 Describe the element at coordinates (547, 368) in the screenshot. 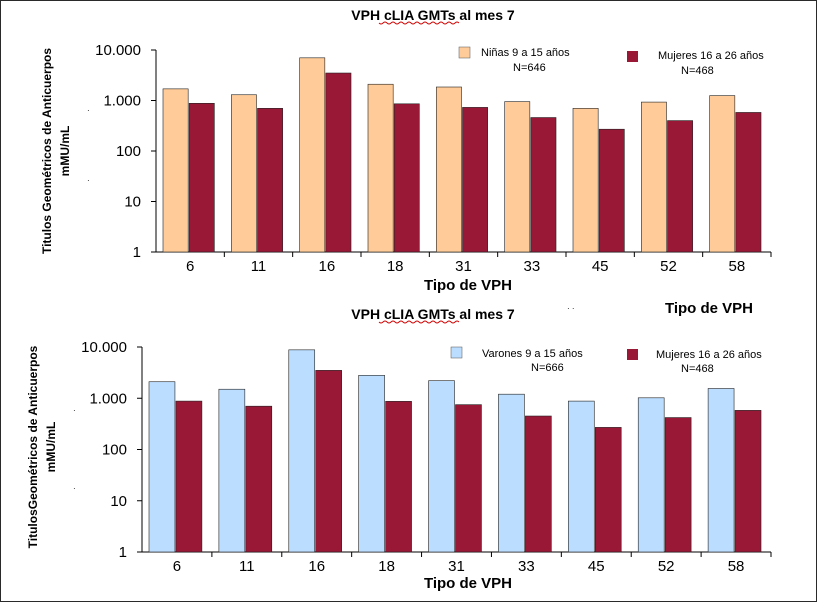

I see `legend-n-series-1: N=666` at that location.